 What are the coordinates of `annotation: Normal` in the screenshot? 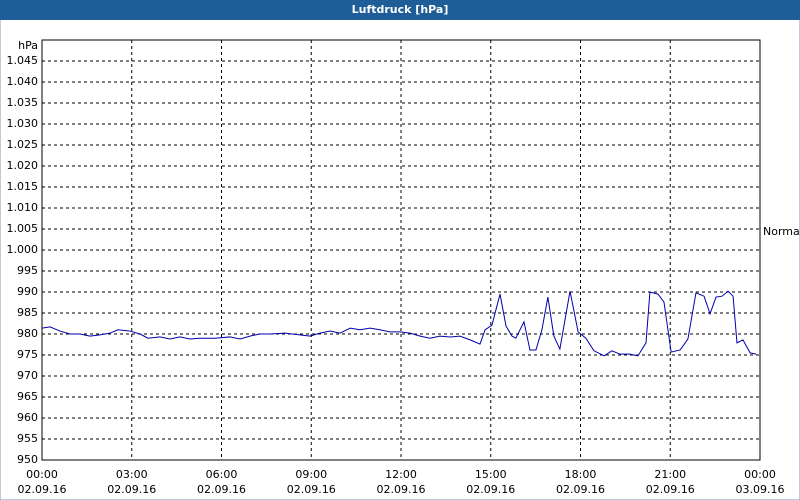 It's located at (781, 231).